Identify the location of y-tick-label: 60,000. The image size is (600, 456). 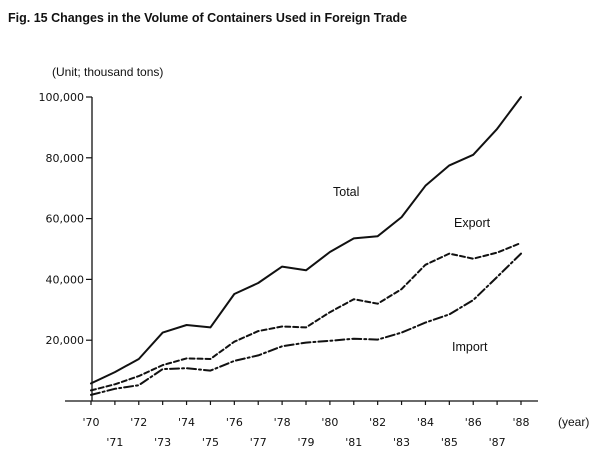
(65, 219).